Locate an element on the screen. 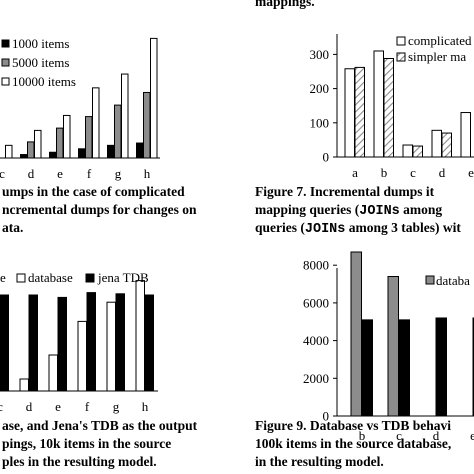  tr-y-tick-0: 0 is located at coordinates (326, 157).